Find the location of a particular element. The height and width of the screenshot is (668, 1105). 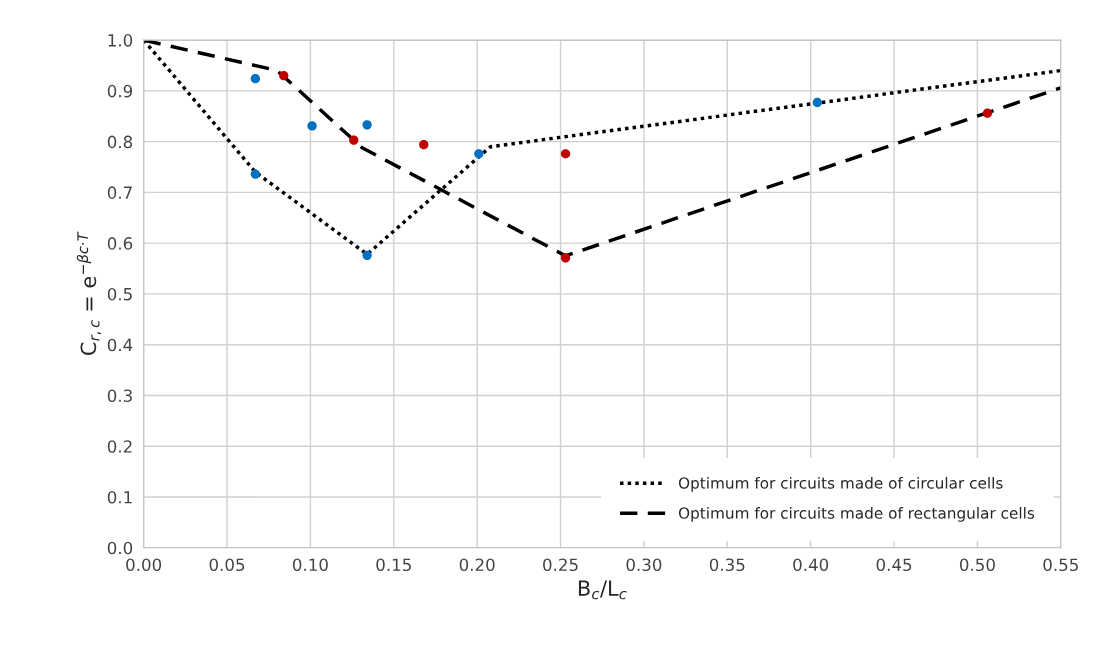

x-tick-label: 0.10 is located at coordinates (310, 565).